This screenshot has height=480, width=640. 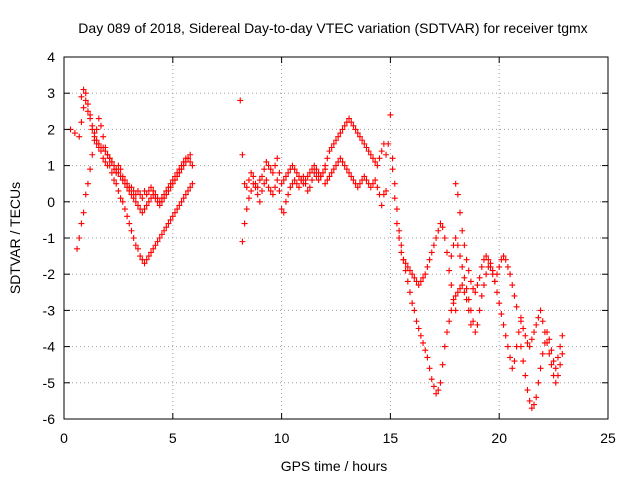 I want to click on x-tick-label: 15, so click(x=391, y=438).